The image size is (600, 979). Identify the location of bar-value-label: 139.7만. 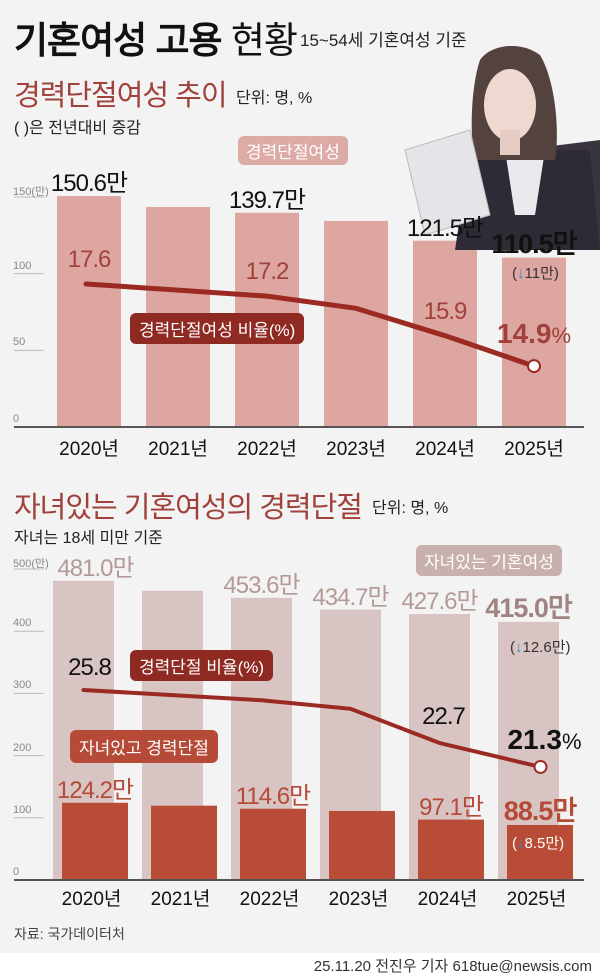
(267, 200).